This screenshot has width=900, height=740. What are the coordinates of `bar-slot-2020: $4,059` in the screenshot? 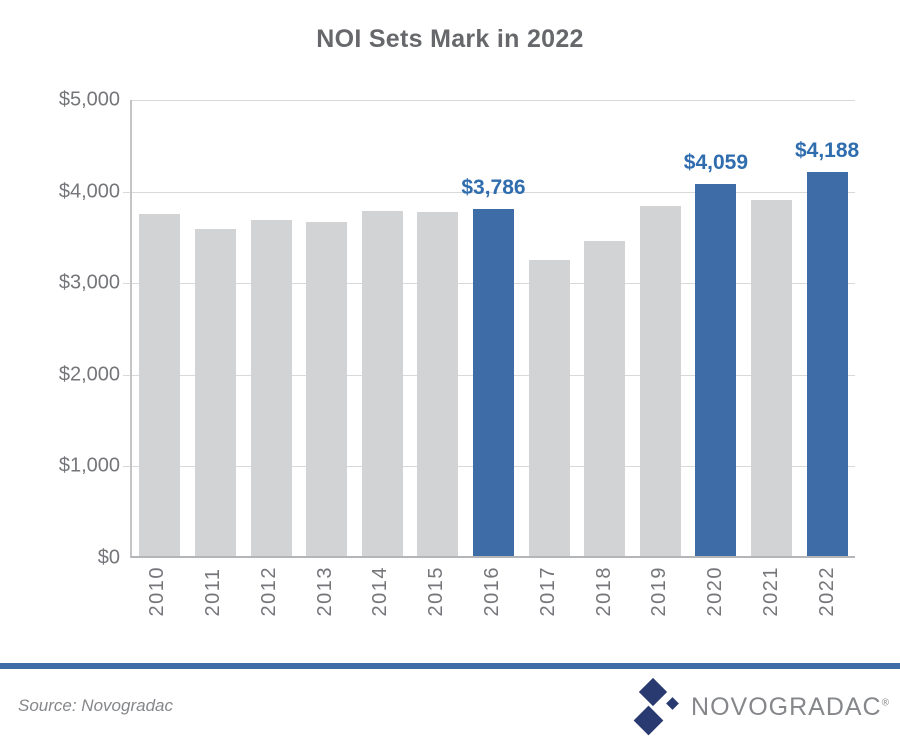 It's located at (716, 328).